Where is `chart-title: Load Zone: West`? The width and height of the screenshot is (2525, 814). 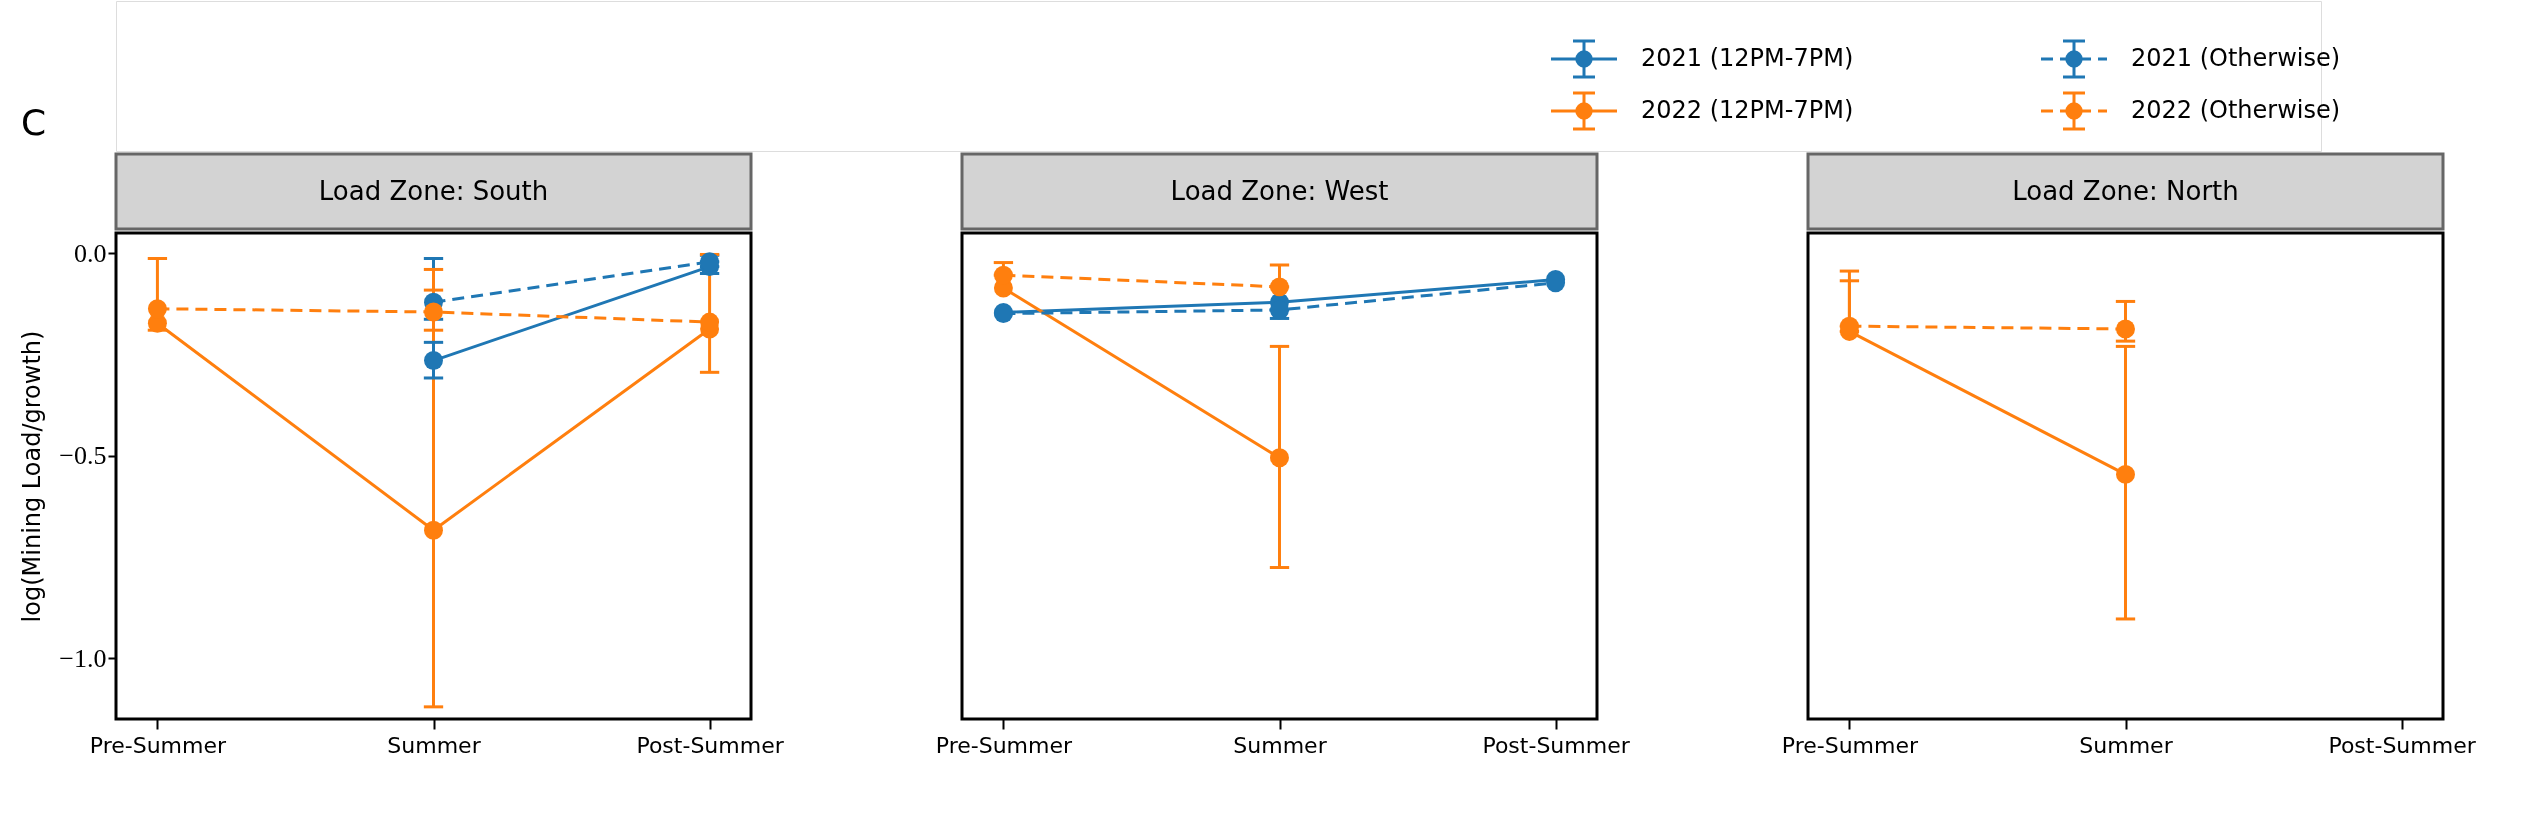
chart-title: Load Zone: West is located at coordinates (1279, 190).